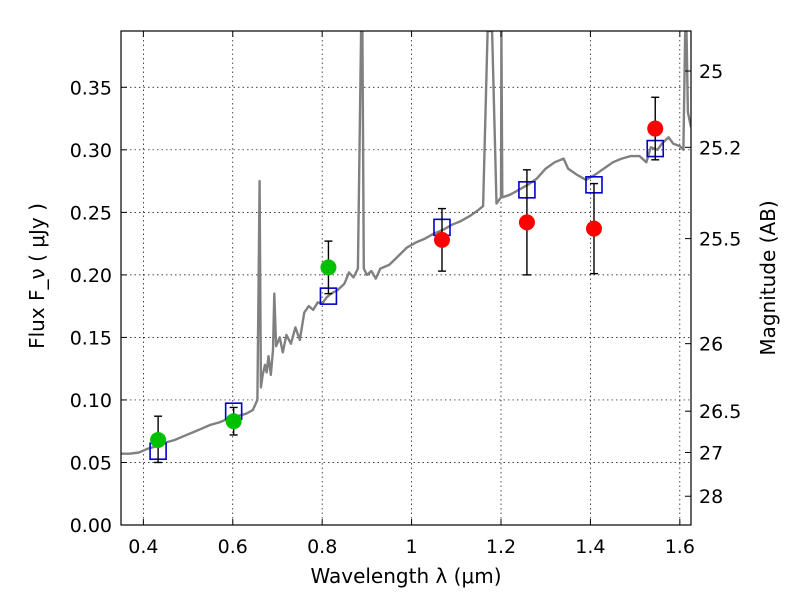  What do you see at coordinates (91, 401) in the screenshot?
I see `y-tick-label: 0.10` at bounding box center [91, 401].